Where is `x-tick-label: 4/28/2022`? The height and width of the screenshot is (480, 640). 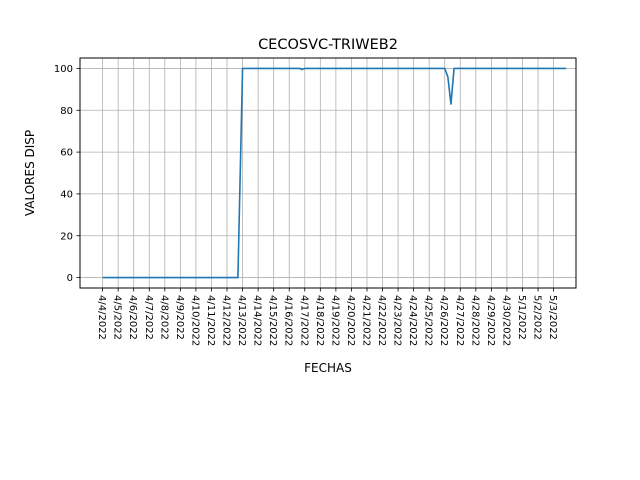
x-tick-label: 4/28/2022 is located at coordinates (474, 320).